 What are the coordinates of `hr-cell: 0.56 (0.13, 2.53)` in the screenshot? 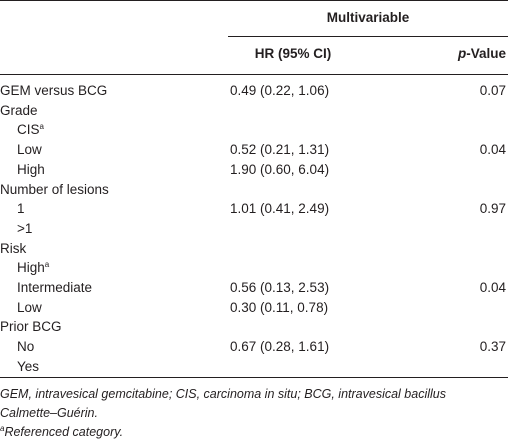 It's located at (280, 287).